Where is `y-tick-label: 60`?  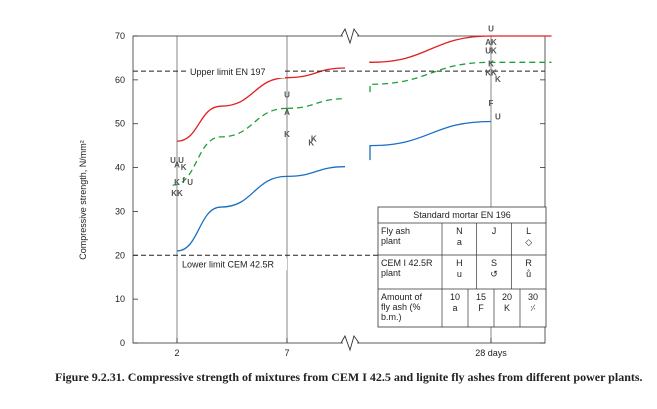 y-tick-label: 60 is located at coordinates (120, 80).